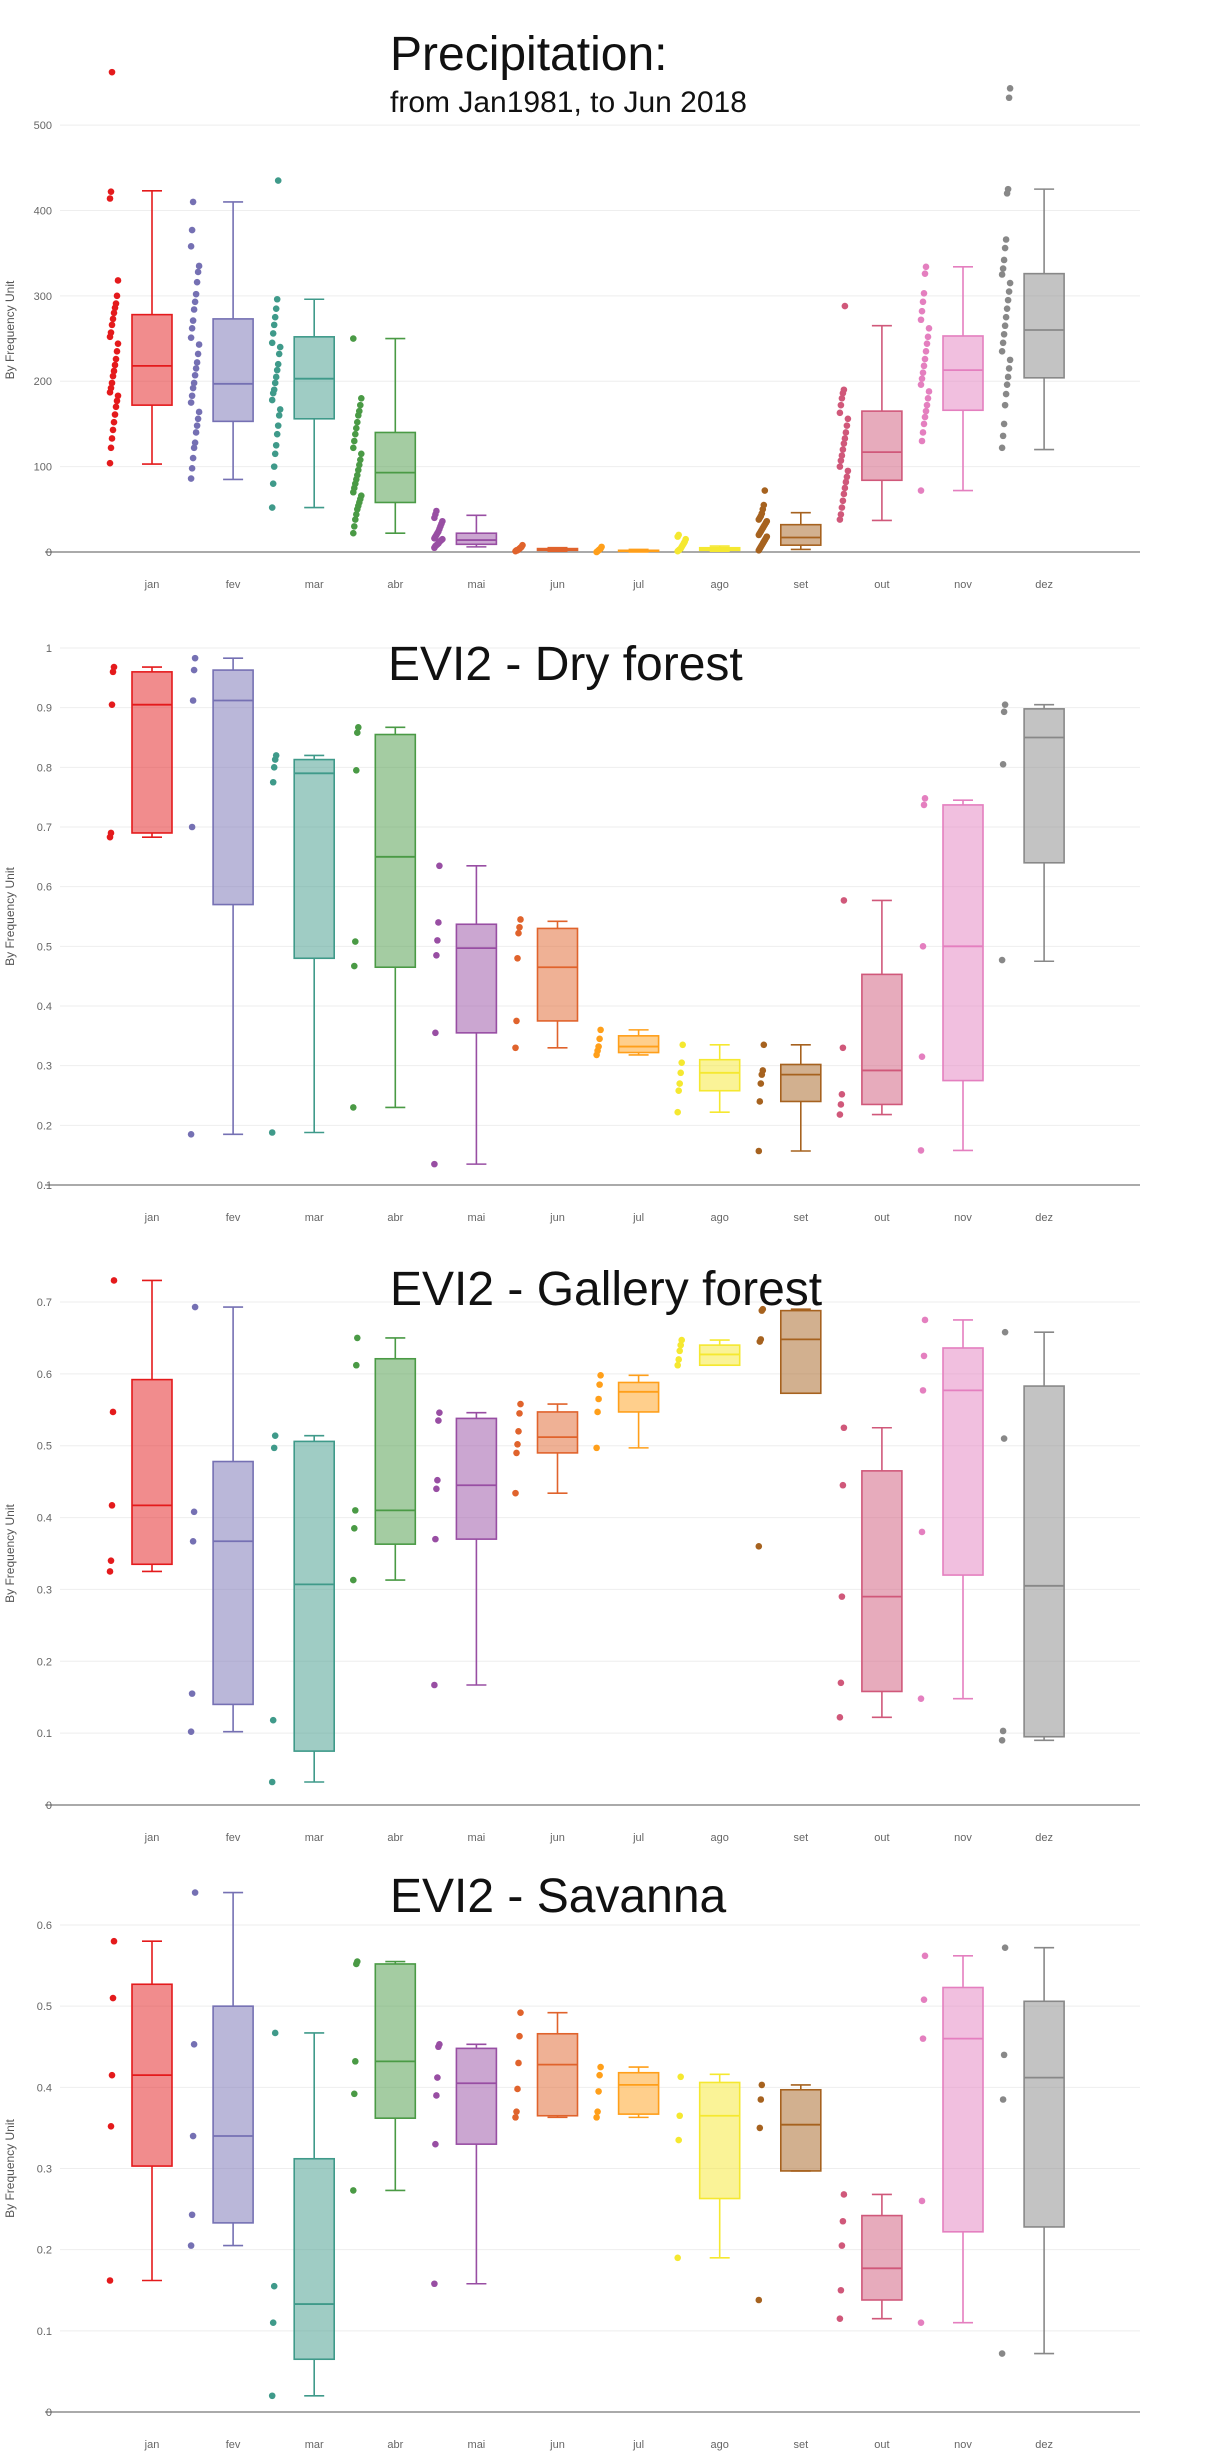  I want to click on box-dez, so click(1031, 2150).